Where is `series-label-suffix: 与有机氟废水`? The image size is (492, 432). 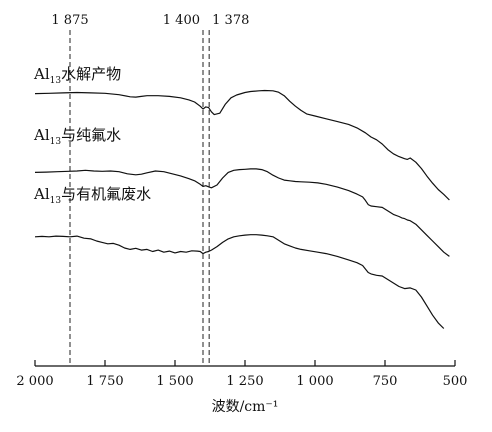 series-label-suffix: 与有机氟废水 is located at coordinates (106, 194).